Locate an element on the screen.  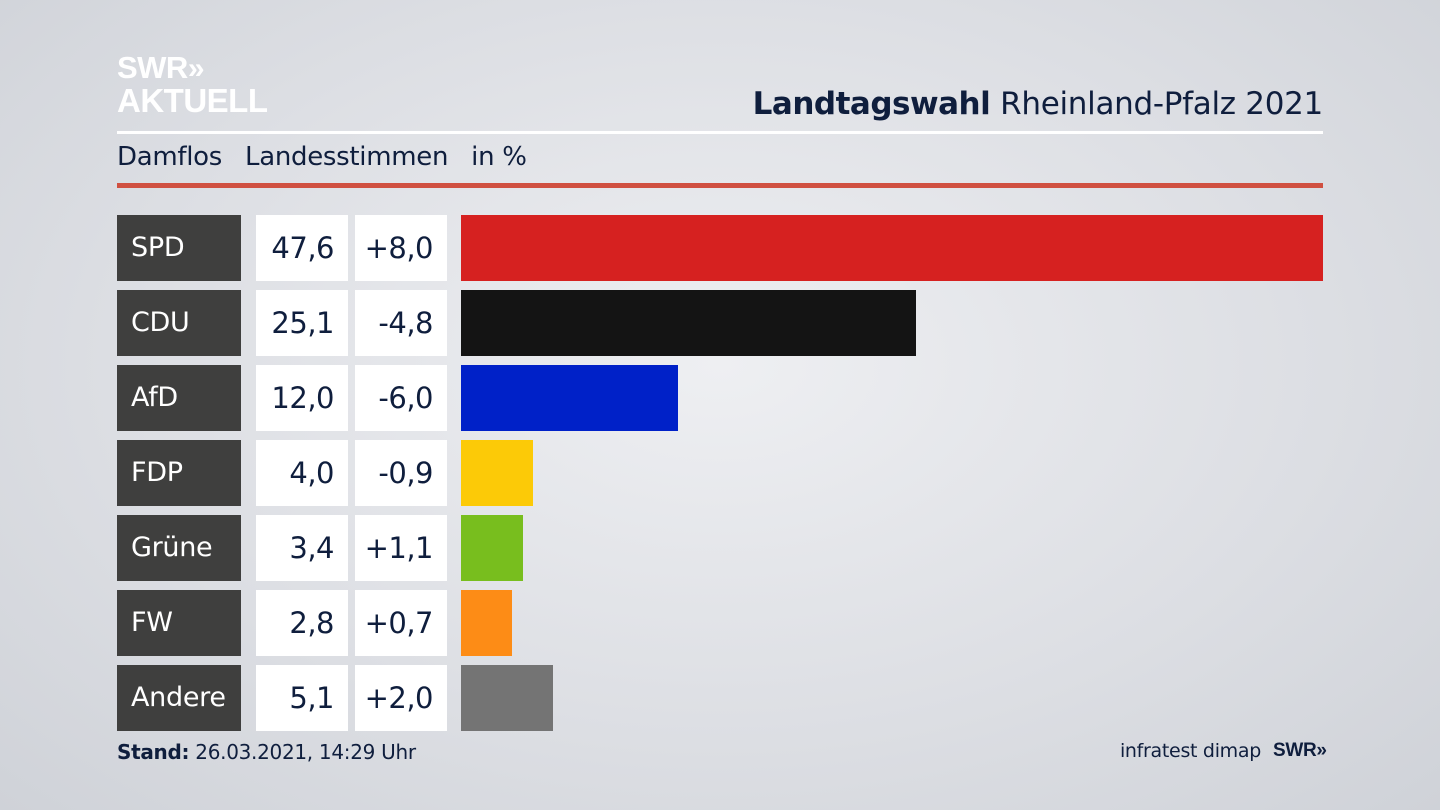
subtitle-metric: Landesstimmen is located at coordinates (347, 157).